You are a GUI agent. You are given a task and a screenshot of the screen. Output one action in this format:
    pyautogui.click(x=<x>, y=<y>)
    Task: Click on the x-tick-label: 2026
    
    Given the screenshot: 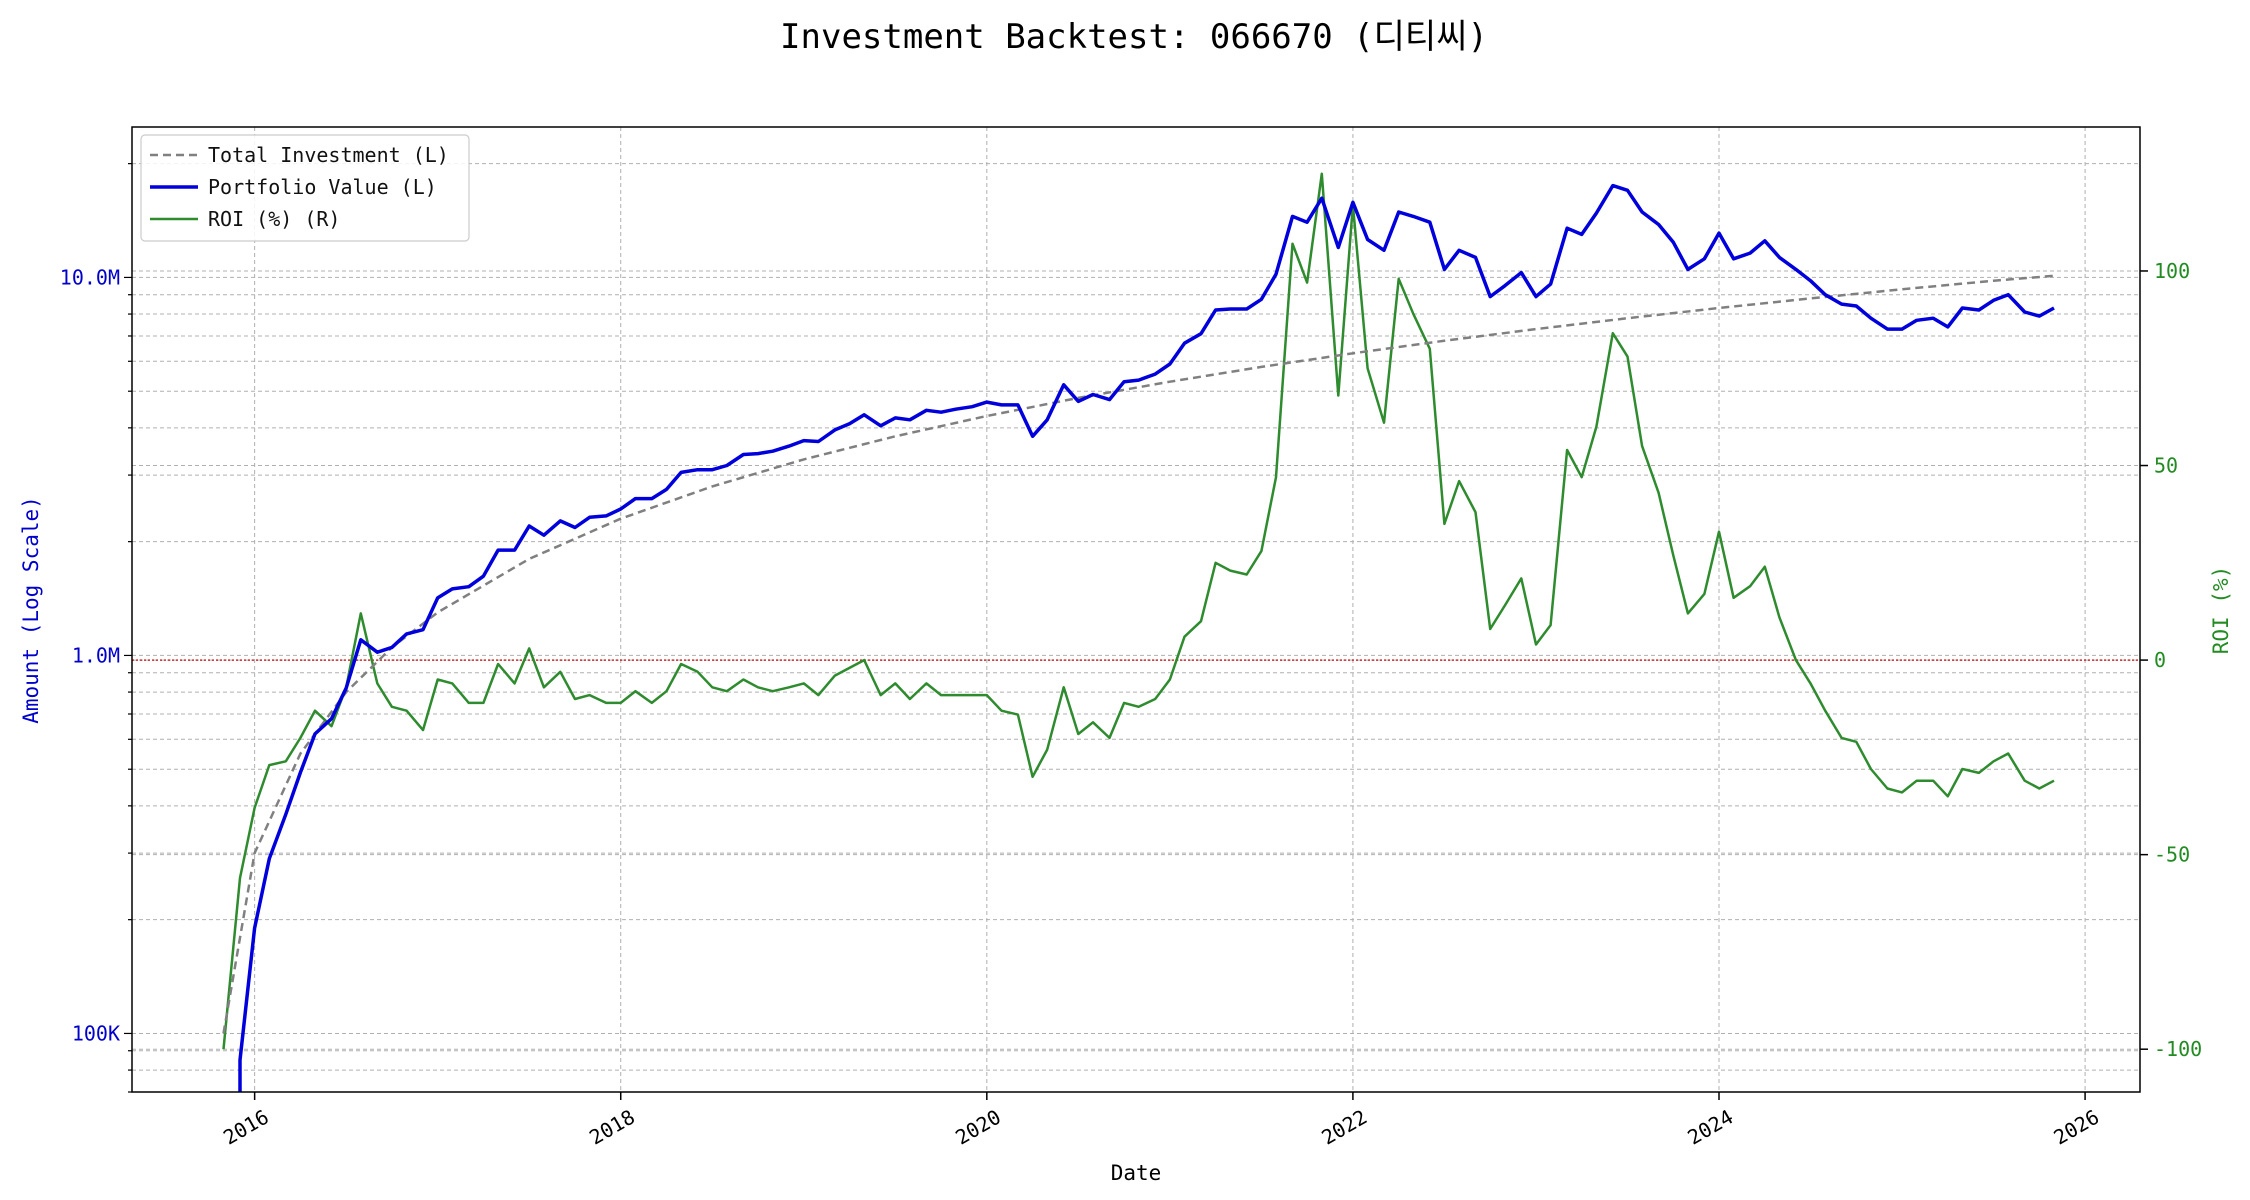 What is the action you would take?
    pyautogui.click(x=2077, y=1127)
    